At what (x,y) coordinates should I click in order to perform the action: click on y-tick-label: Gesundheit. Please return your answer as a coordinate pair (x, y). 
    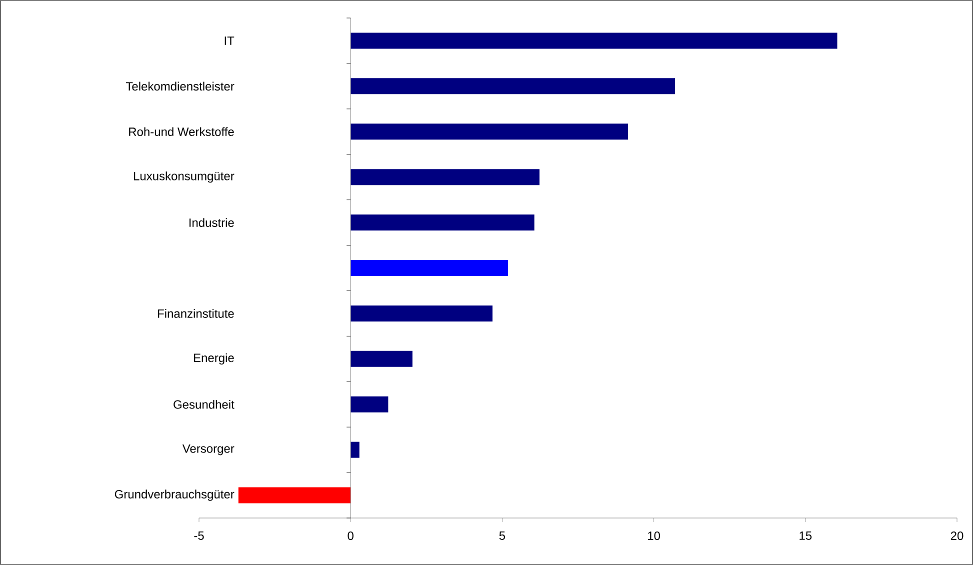
    Looking at the image, I should click on (204, 404).